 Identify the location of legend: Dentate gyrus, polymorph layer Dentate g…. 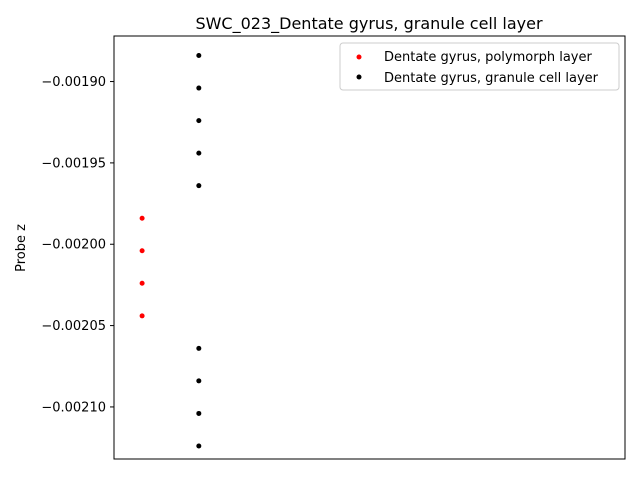
(479, 66).